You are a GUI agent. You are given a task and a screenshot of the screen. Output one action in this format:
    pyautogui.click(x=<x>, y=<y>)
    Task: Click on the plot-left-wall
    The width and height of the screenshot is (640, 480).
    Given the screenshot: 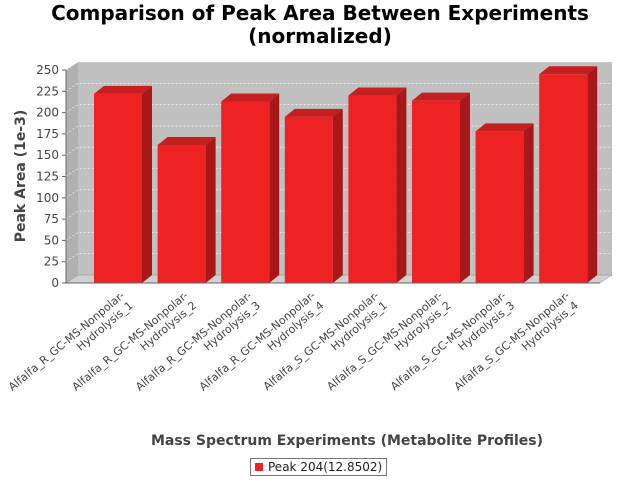 What is the action you would take?
    pyautogui.click(x=72, y=172)
    